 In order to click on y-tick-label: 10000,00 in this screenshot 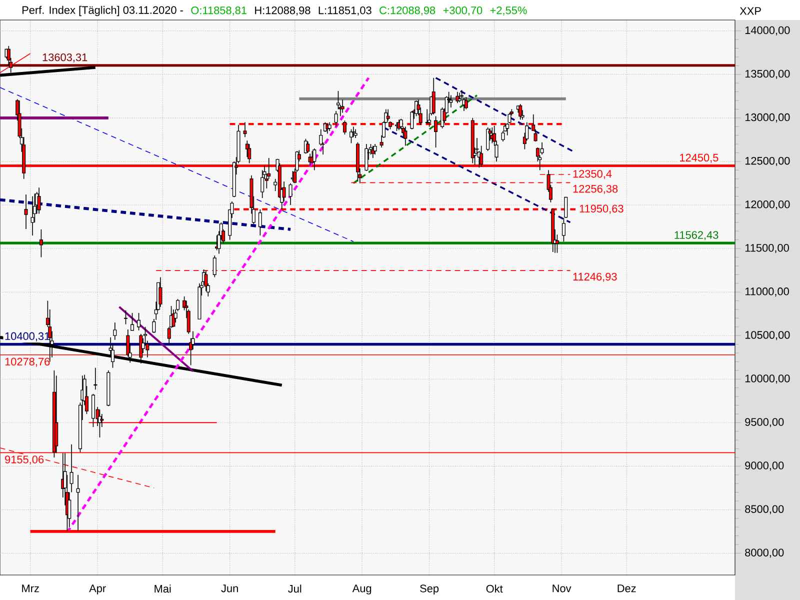, I will do `click(767, 379)`.